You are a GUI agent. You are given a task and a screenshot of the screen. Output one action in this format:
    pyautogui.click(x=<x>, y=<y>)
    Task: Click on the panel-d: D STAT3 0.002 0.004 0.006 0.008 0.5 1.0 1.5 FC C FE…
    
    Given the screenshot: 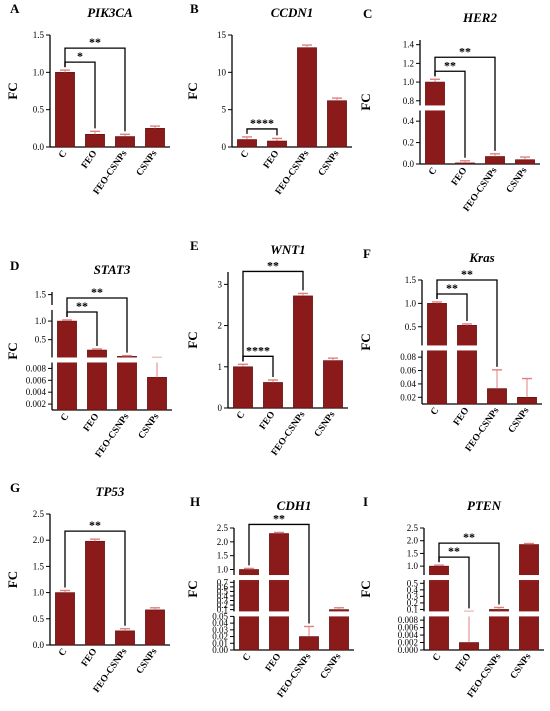 What is the action you would take?
    pyautogui.click(x=89, y=359)
    